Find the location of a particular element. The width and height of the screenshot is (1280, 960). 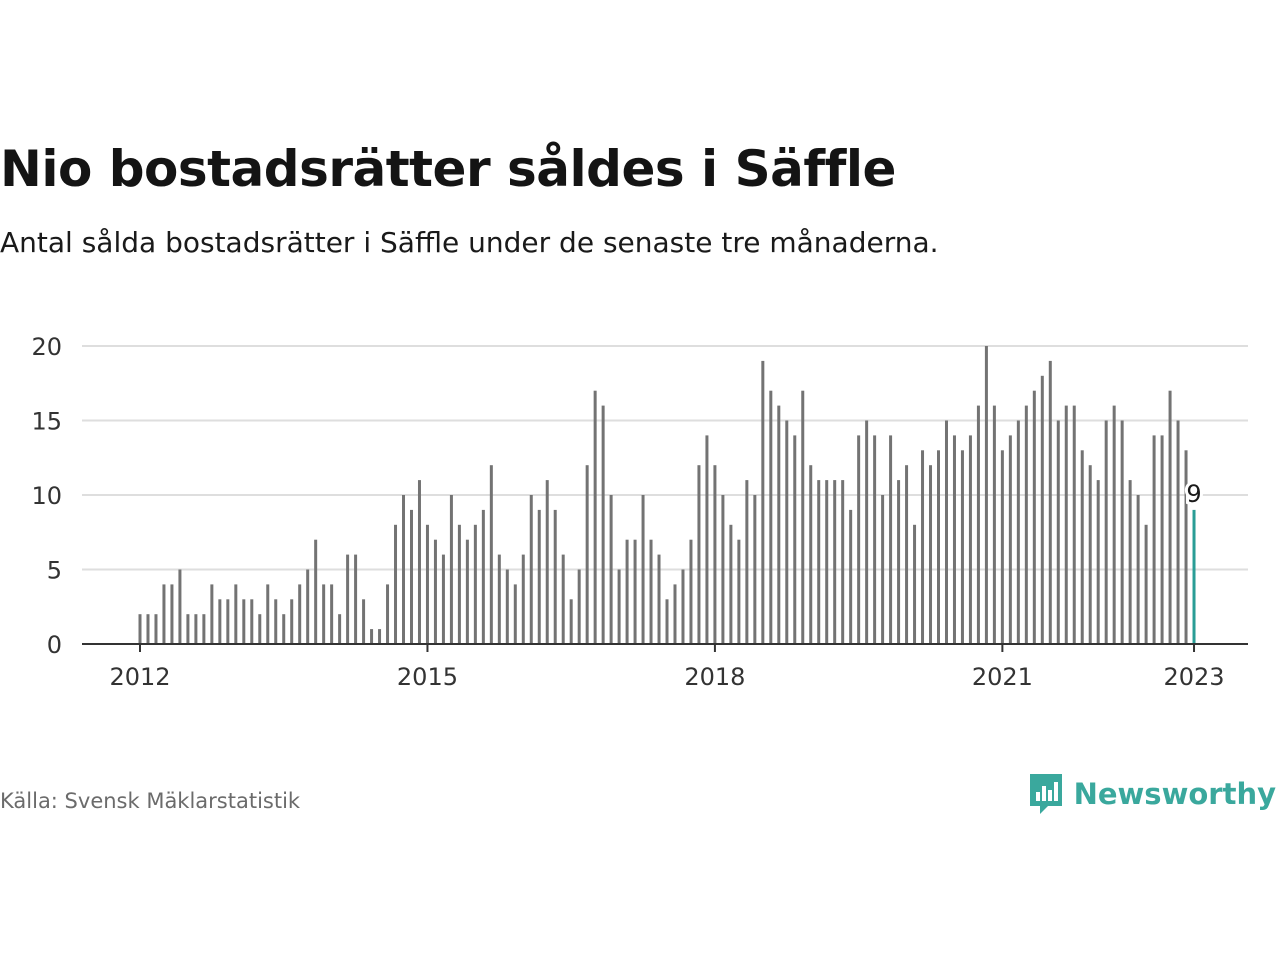

highlight-value-label: 9 is located at coordinates (1193, 494).